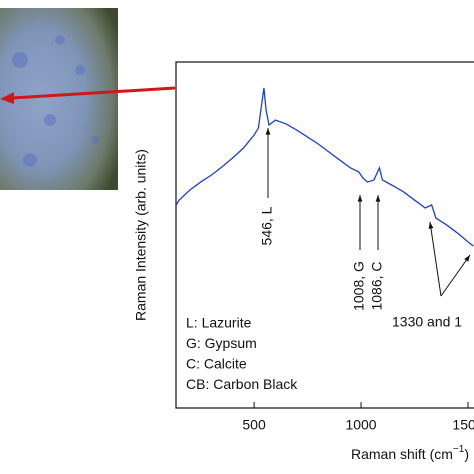 The height and width of the screenshot is (474, 474). What do you see at coordinates (377, 285) in the screenshot?
I see `annotation: 1086, C` at bounding box center [377, 285].